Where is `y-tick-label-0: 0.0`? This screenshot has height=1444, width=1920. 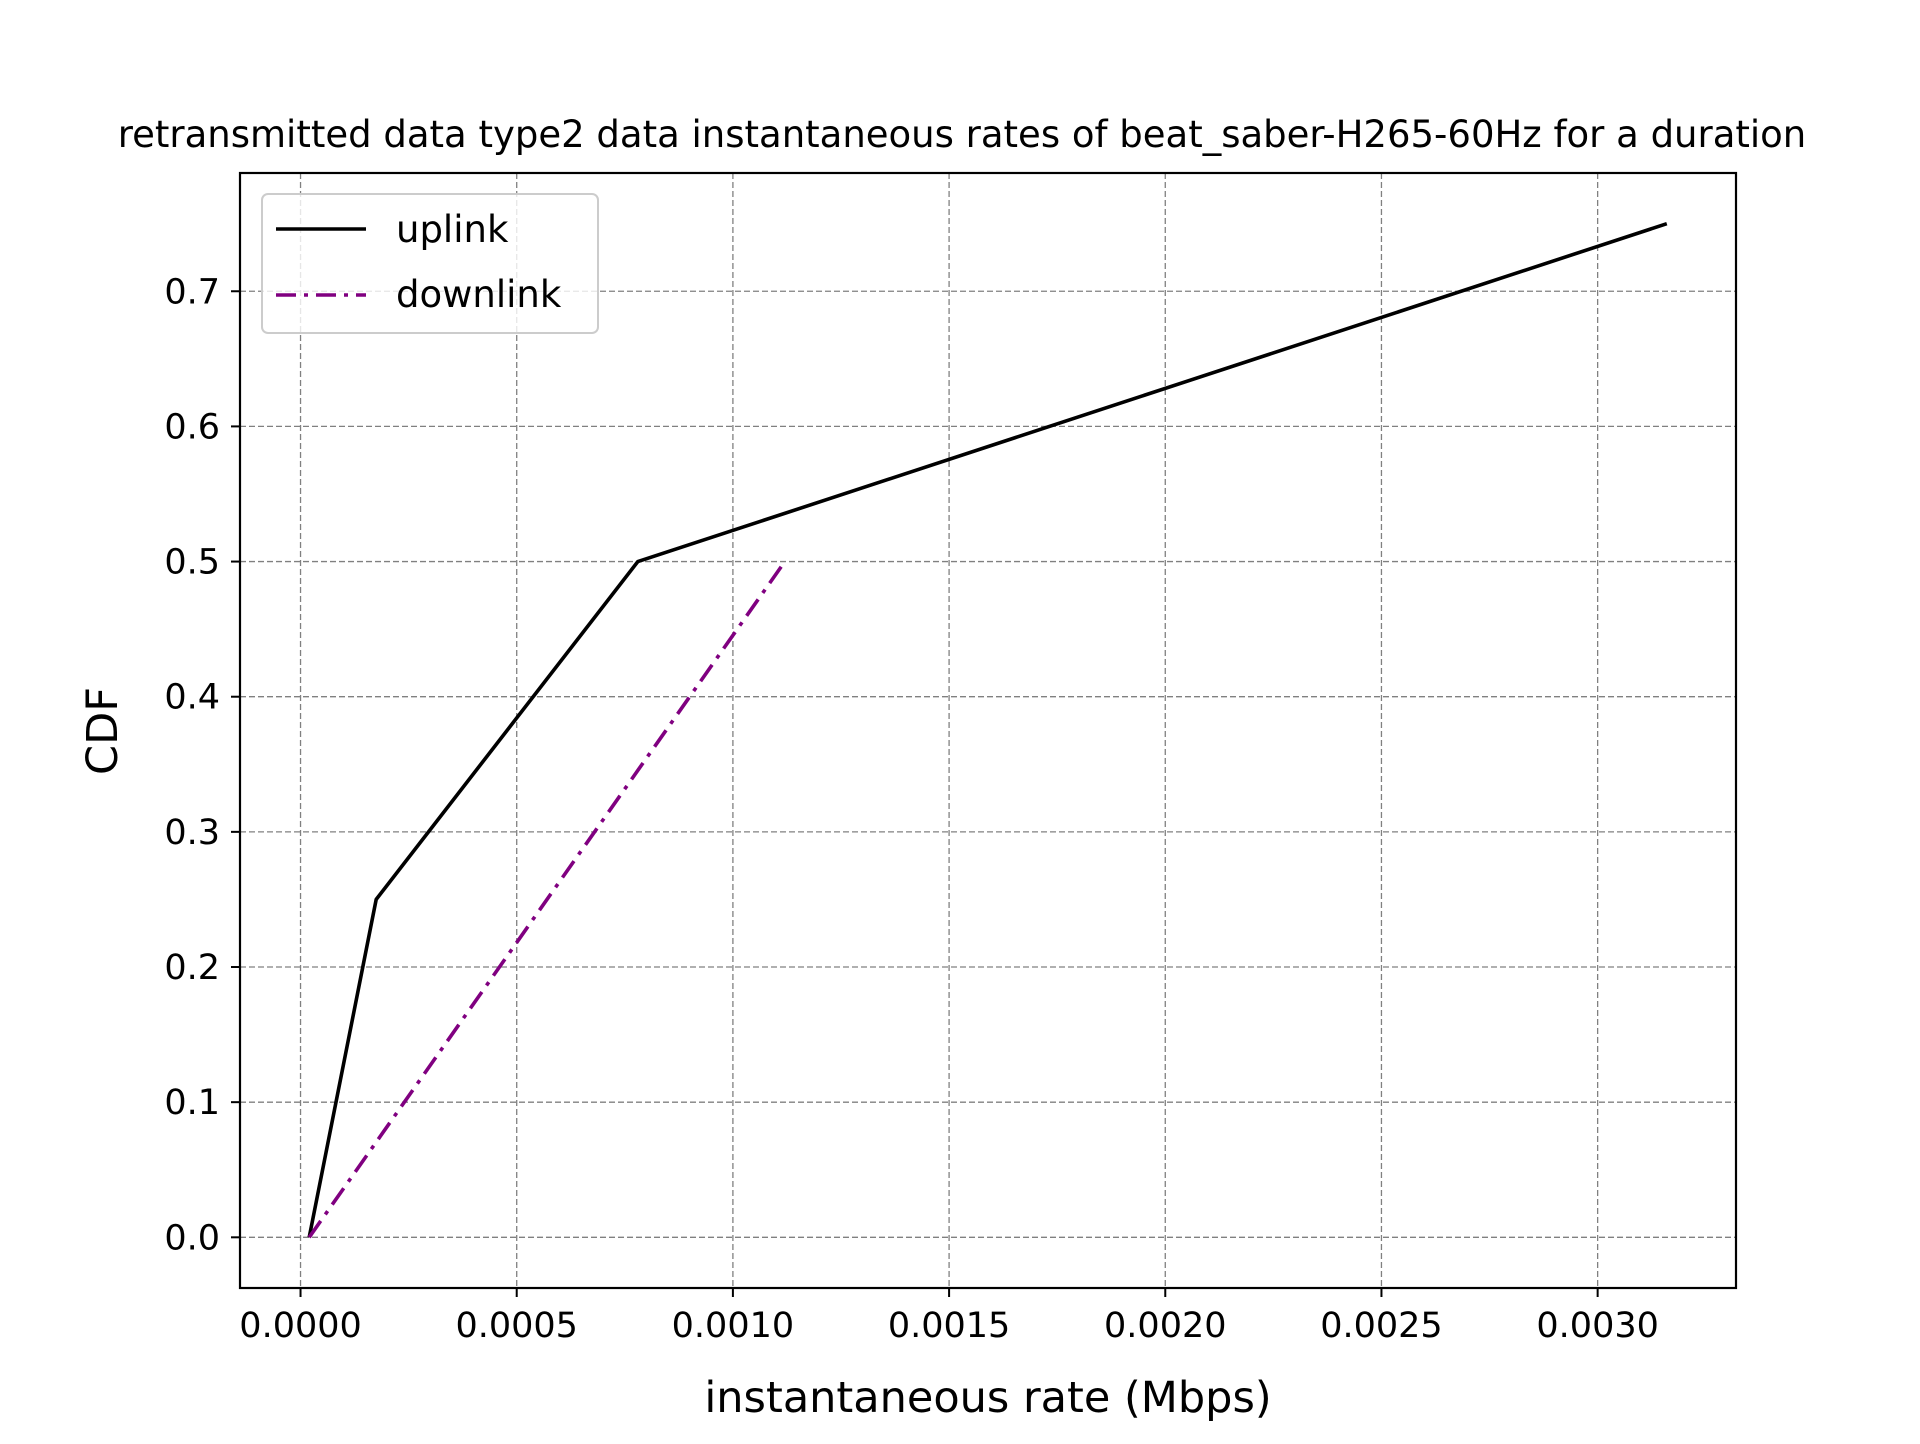 y-tick-label-0: 0.0 is located at coordinates (192, 1238).